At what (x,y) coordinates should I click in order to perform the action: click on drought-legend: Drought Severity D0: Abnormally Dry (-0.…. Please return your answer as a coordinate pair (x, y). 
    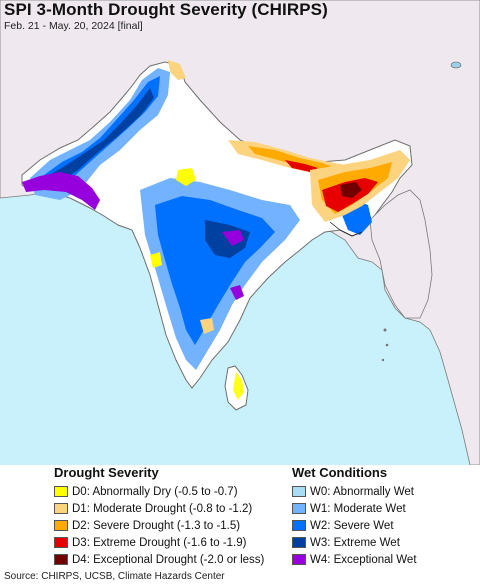
    Looking at the image, I should click on (159, 516).